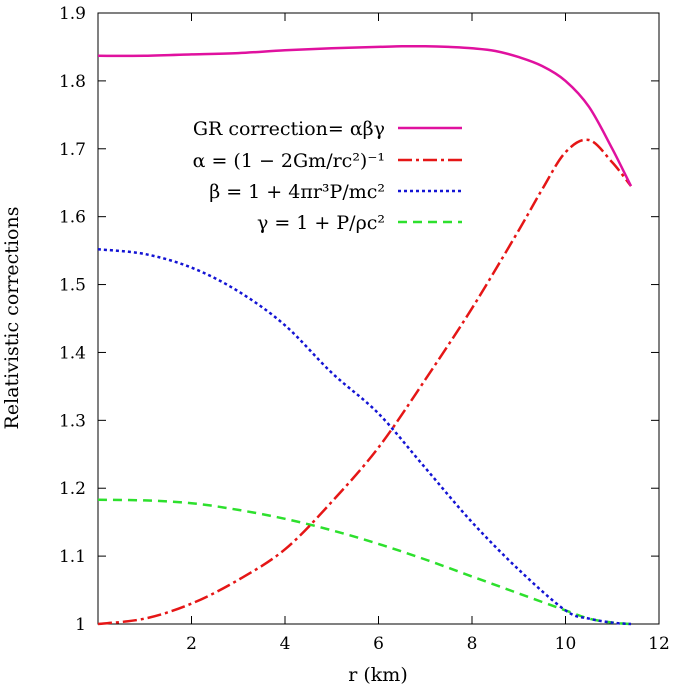 This screenshot has width=674, height=689. I want to click on y-tick-label: 1.5, so click(72, 286).